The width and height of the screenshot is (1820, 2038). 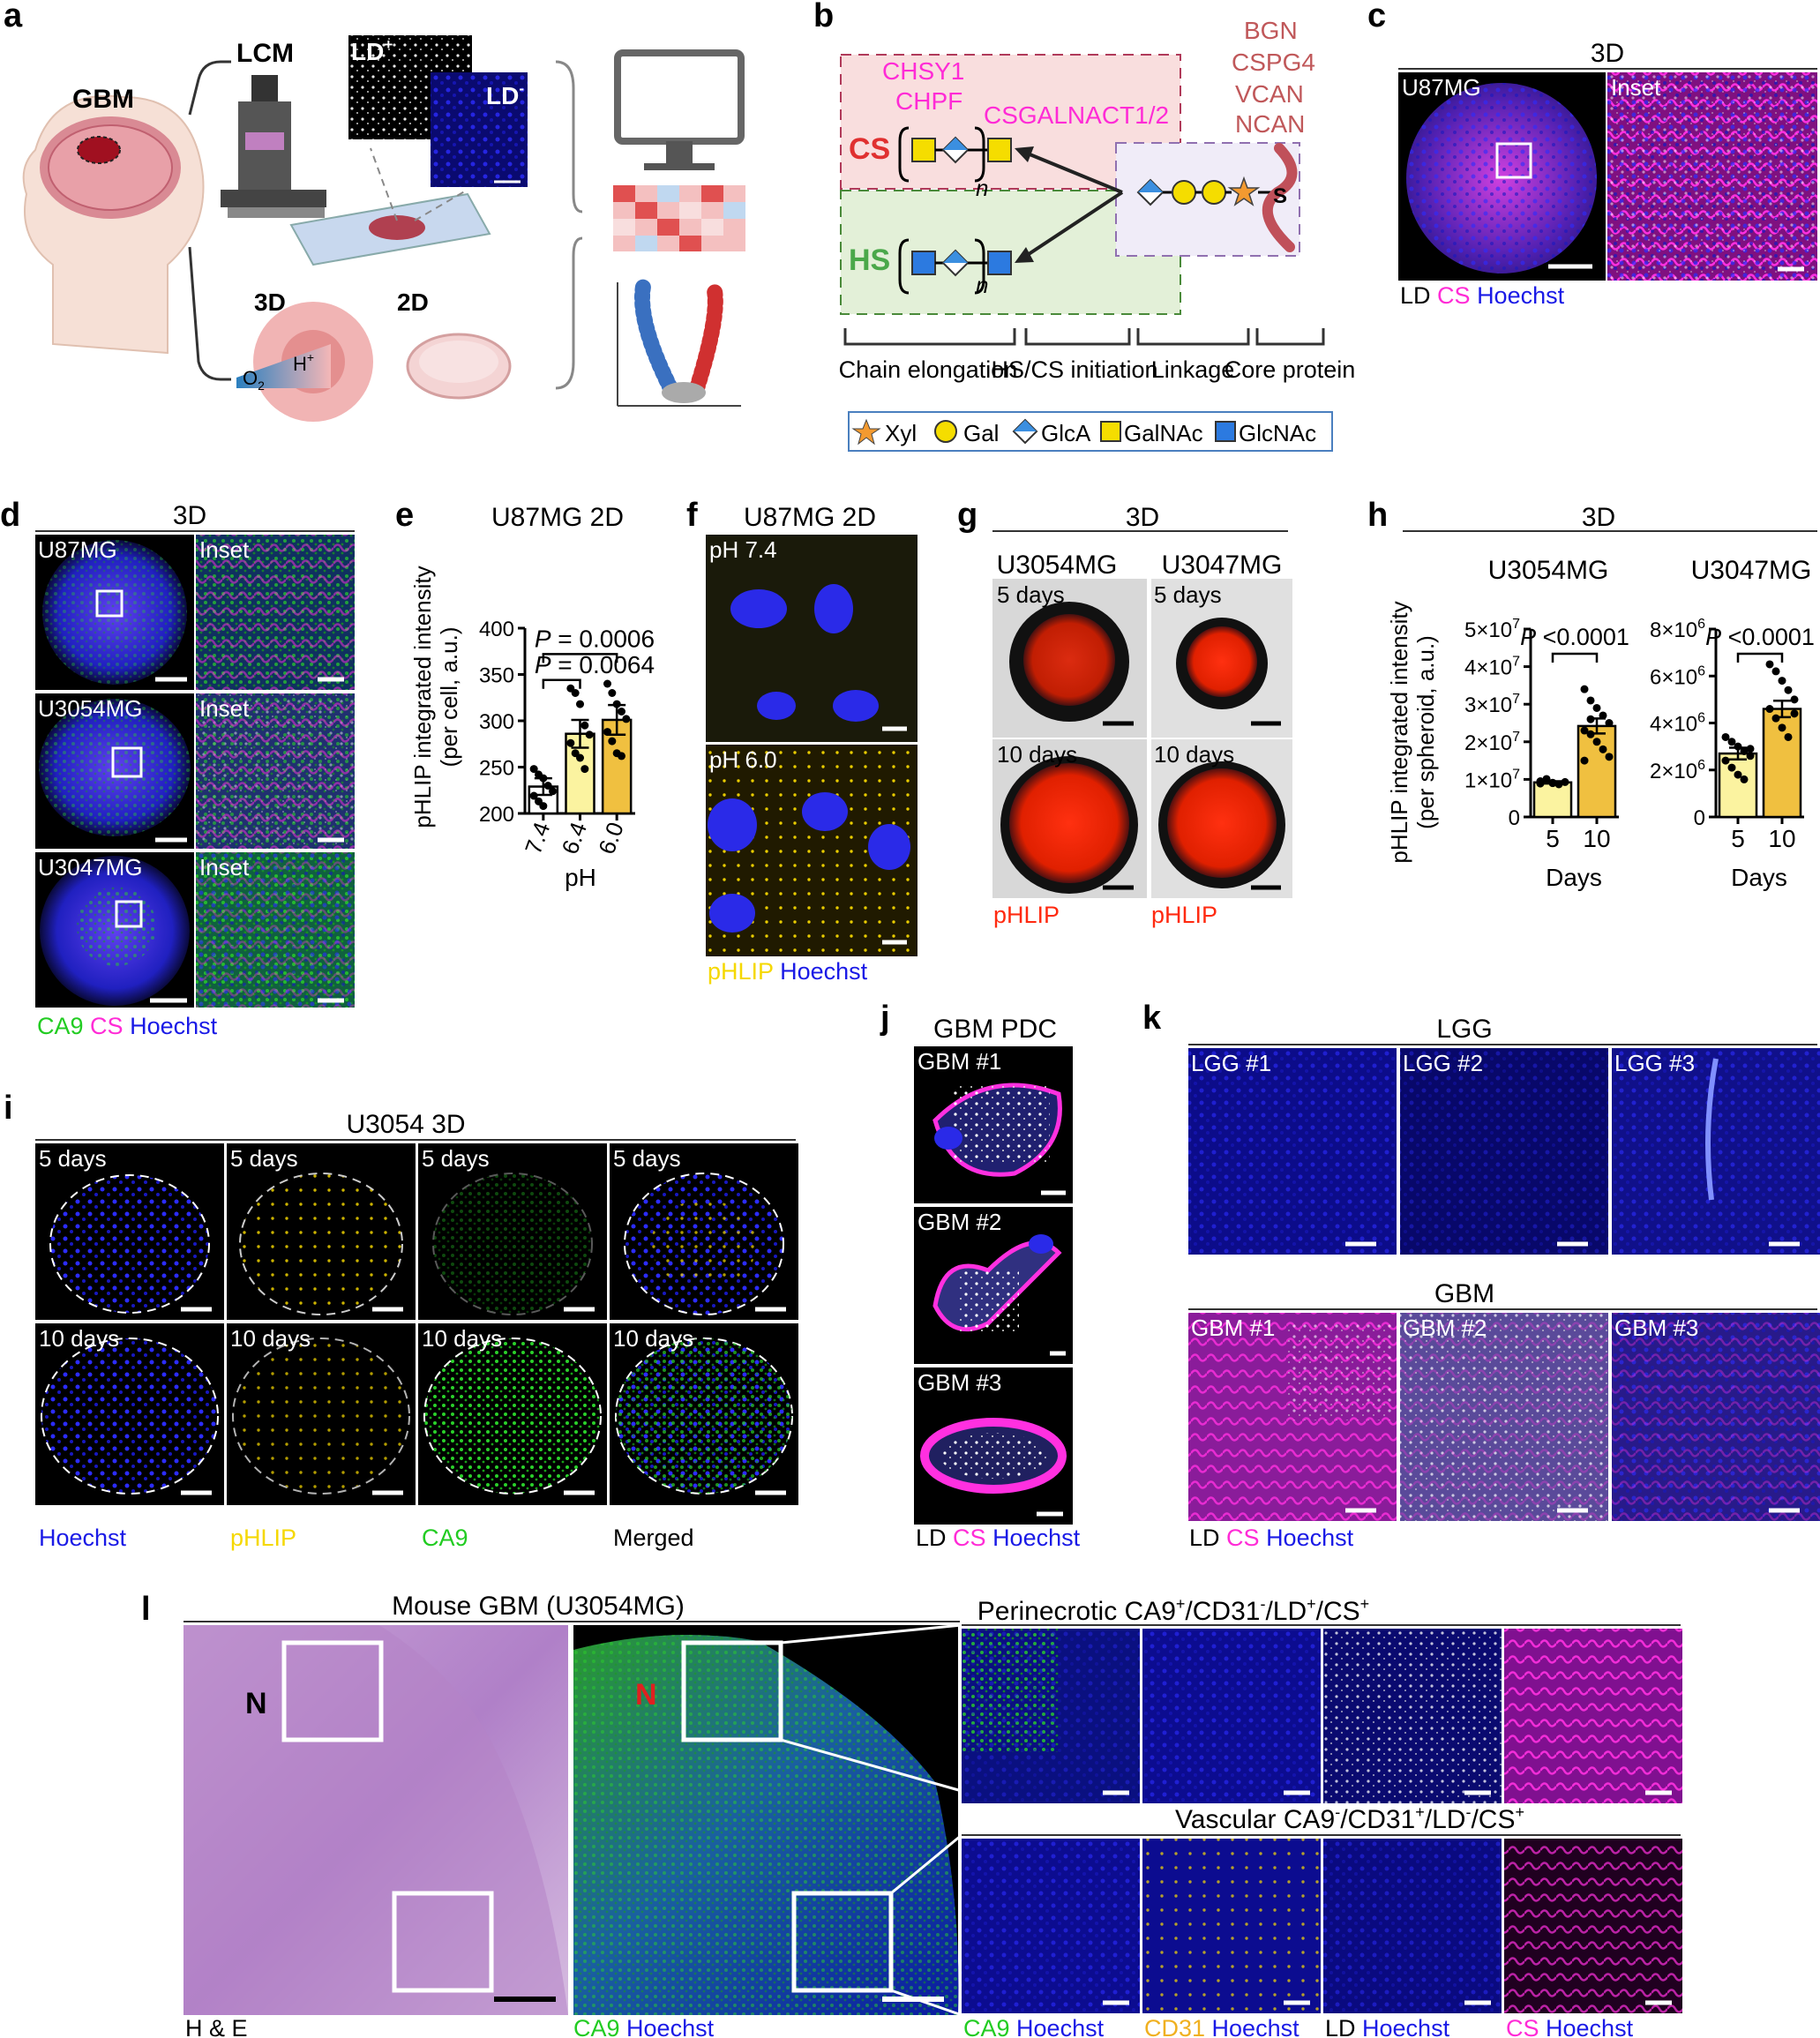 What do you see at coordinates (679, 218) in the screenshot?
I see `heatmap-icon` at bounding box center [679, 218].